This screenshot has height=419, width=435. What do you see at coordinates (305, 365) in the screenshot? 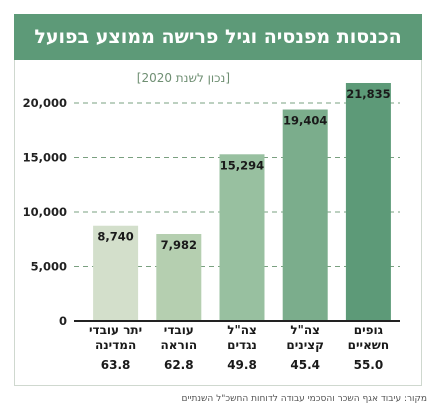
I see `retirement-age-label: 45.4` at bounding box center [305, 365].